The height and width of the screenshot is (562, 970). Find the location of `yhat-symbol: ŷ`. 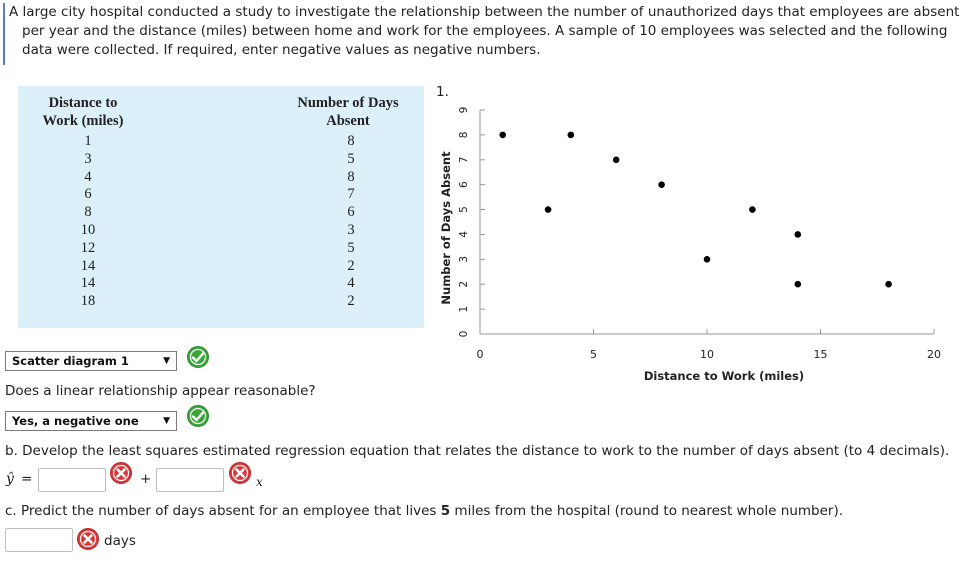

yhat-symbol: ŷ is located at coordinates (10, 479).